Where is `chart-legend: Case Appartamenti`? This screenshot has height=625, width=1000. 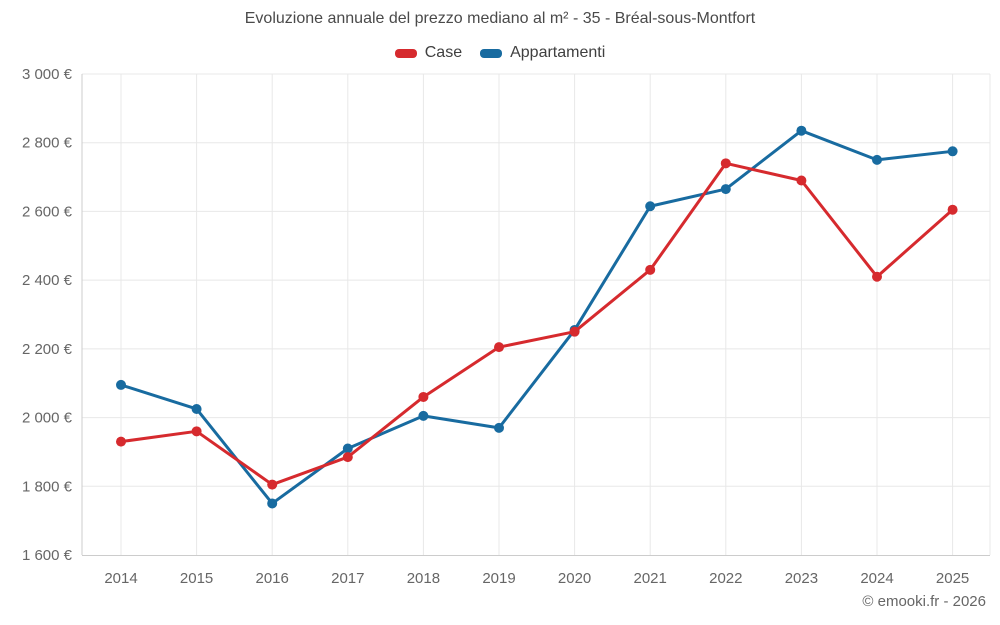 chart-legend: Case Appartamenti is located at coordinates (500, 53).